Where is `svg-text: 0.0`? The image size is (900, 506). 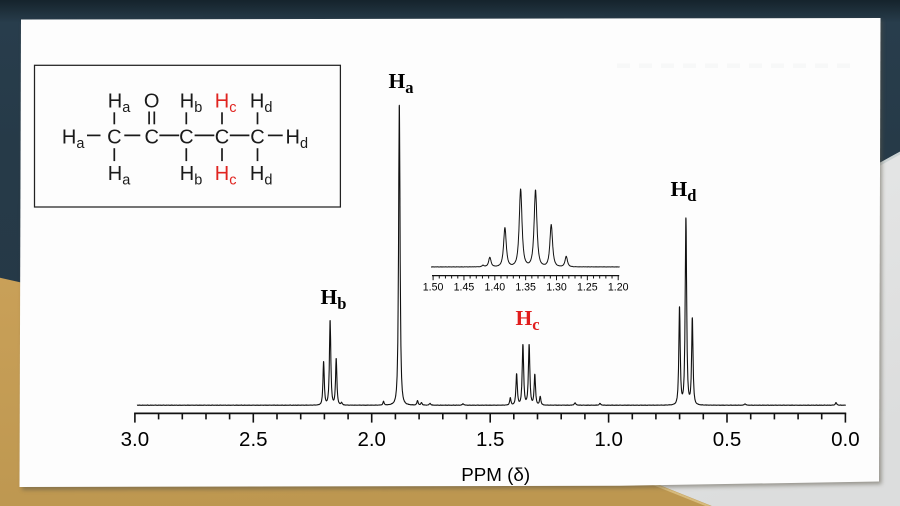 svg-text: 0.0 is located at coordinates (845, 439).